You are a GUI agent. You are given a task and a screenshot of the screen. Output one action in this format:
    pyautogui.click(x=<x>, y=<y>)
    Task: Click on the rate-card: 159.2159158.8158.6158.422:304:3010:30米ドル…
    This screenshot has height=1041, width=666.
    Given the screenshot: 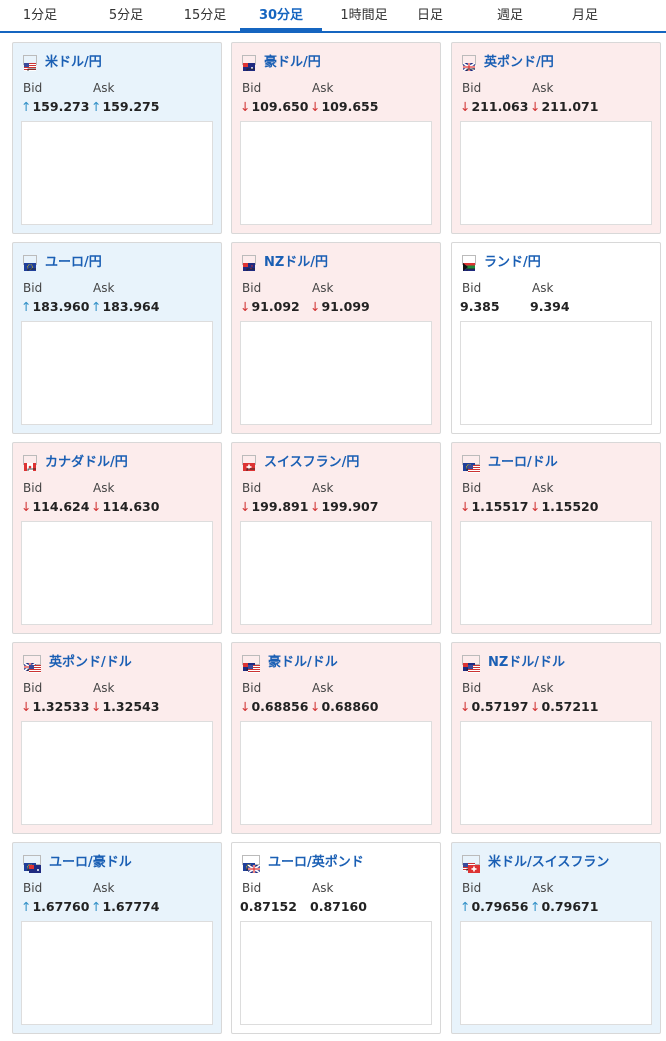 What is the action you would take?
    pyautogui.click(x=117, y=138)
    